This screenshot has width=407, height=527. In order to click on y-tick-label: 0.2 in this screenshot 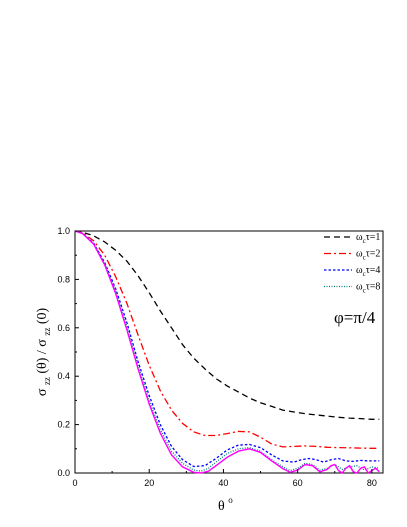, I will do `click(63, 425)`.